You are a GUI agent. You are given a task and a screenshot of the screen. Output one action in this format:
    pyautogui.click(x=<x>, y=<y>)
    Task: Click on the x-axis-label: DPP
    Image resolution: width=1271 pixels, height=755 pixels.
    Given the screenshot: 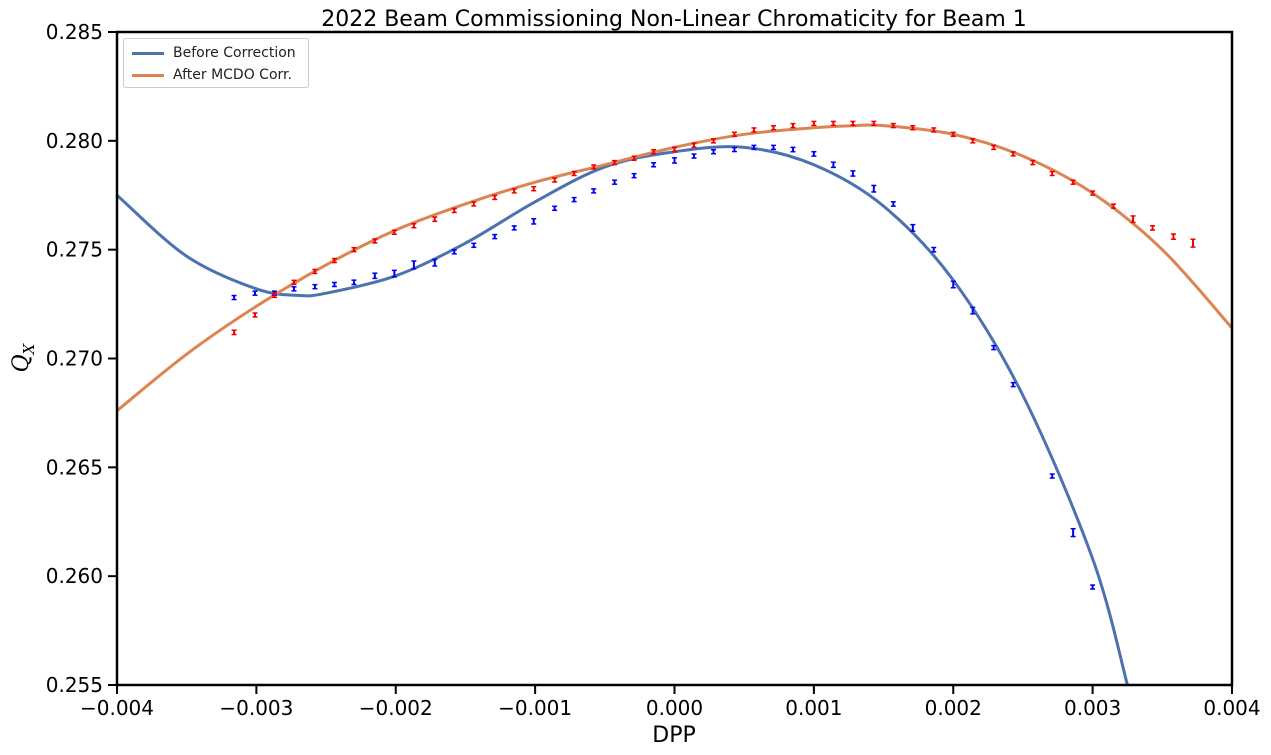 What is the action you would take?
    pyautogui.click(x=673, y=735)
    